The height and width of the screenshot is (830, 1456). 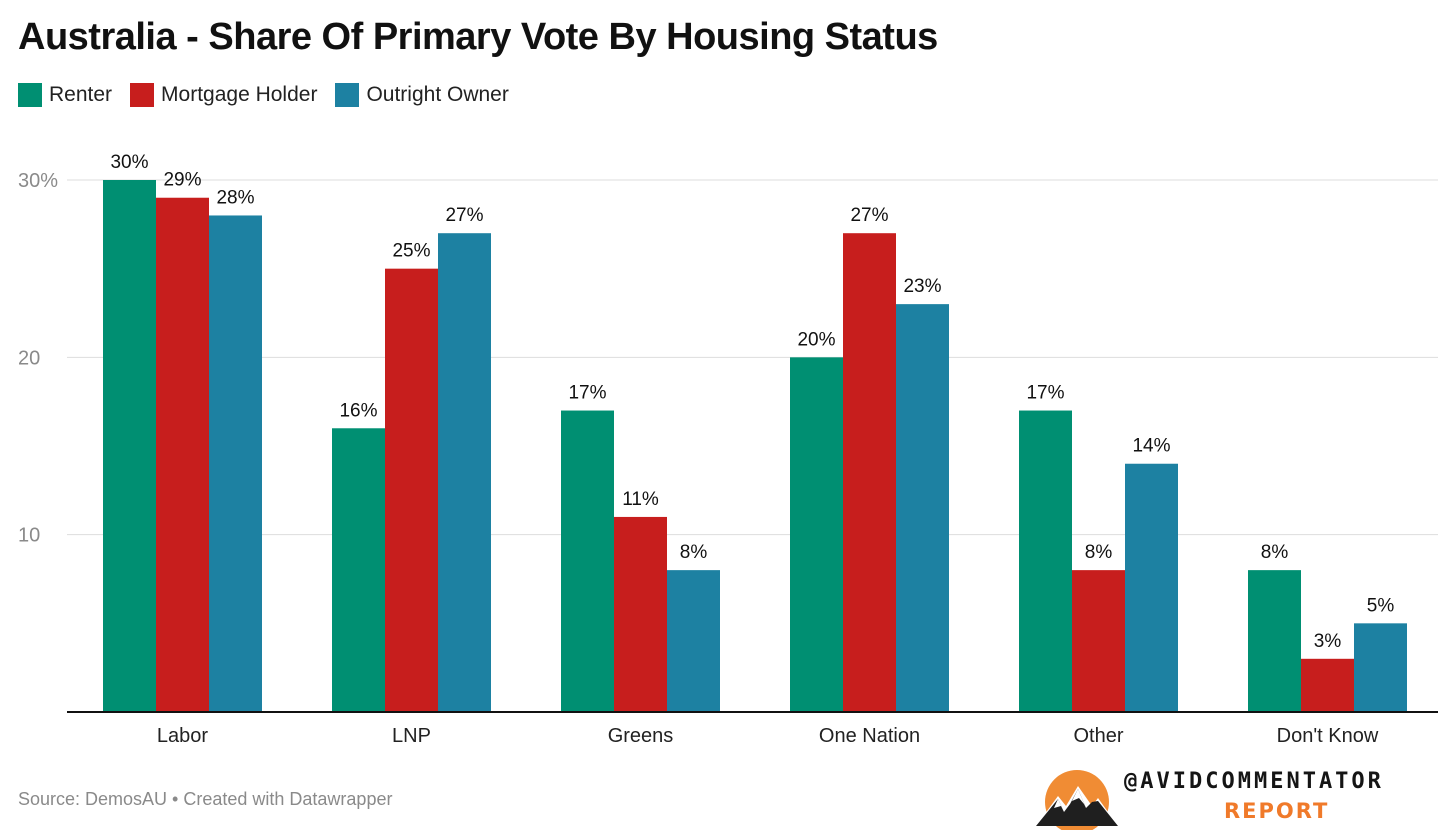 I want to click on data-label-one-nation-mortgage-holder: 27%, so click(x=869, y=215).